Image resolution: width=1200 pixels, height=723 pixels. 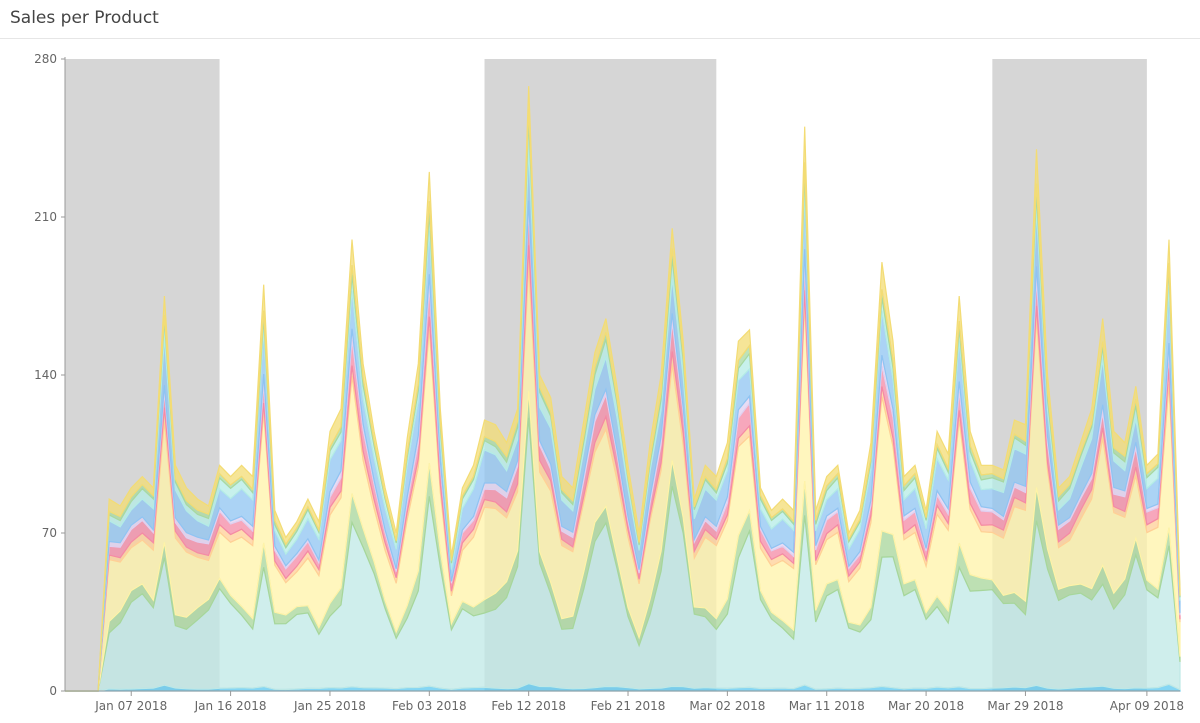 What do you see at coordinates (528, 706) in the screenshot?
I see `x-tick-label: Feb 12 2018` at bounding box center [528, 706].